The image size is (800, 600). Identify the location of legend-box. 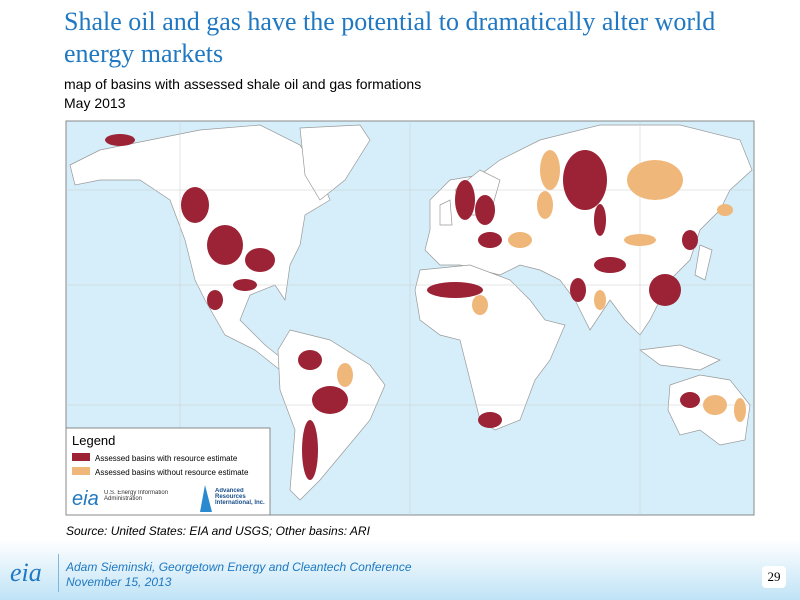
(168, 471).